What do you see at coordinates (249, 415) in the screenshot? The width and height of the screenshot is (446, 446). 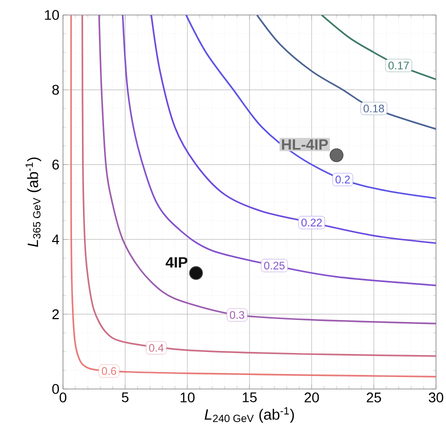 I see `x-axis-title: L$_{240 GeV}$ (ab$^{-1}$)` at bounding box center [249, 415].